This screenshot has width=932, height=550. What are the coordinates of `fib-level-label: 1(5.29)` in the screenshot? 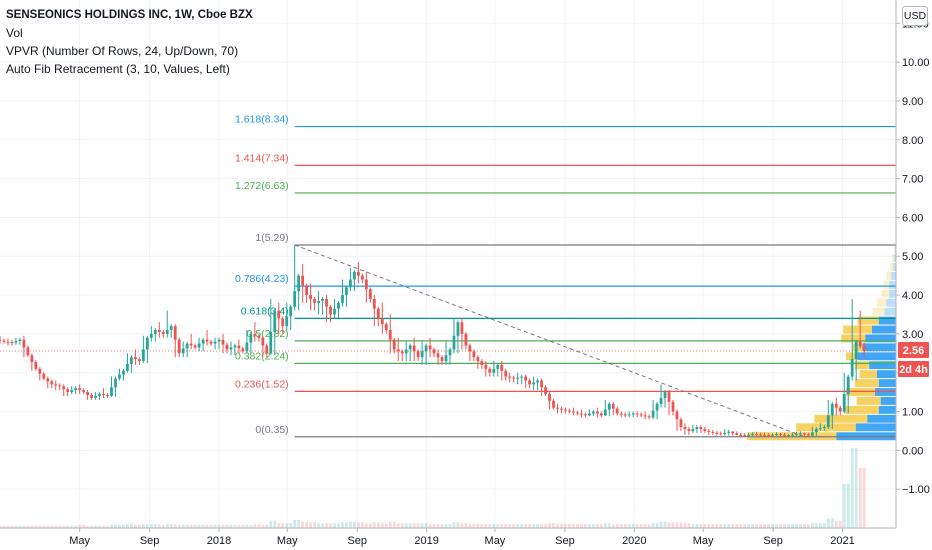 It's located at (271, 238).